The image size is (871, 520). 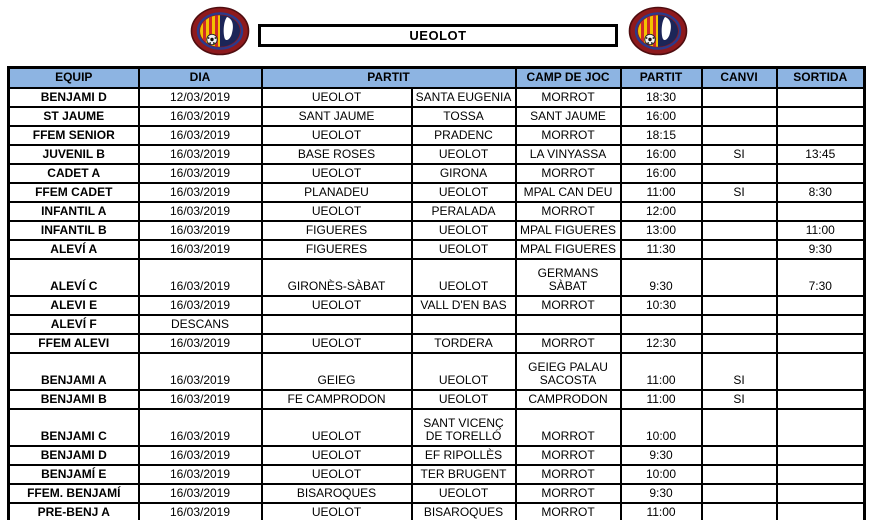 I want to click on cell-sortida: 9:30, so click(x=820, y=249).